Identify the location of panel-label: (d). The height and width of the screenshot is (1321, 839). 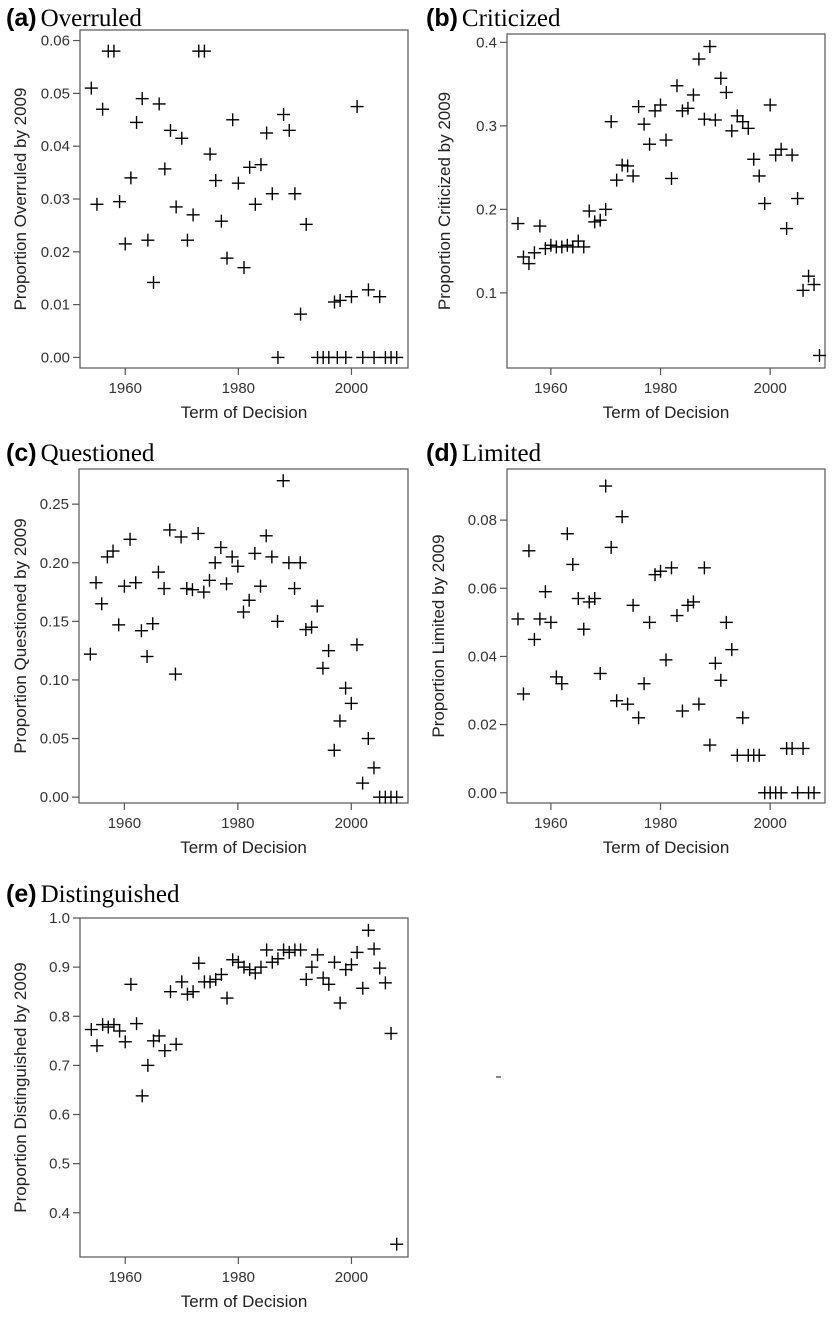
(442, 453).